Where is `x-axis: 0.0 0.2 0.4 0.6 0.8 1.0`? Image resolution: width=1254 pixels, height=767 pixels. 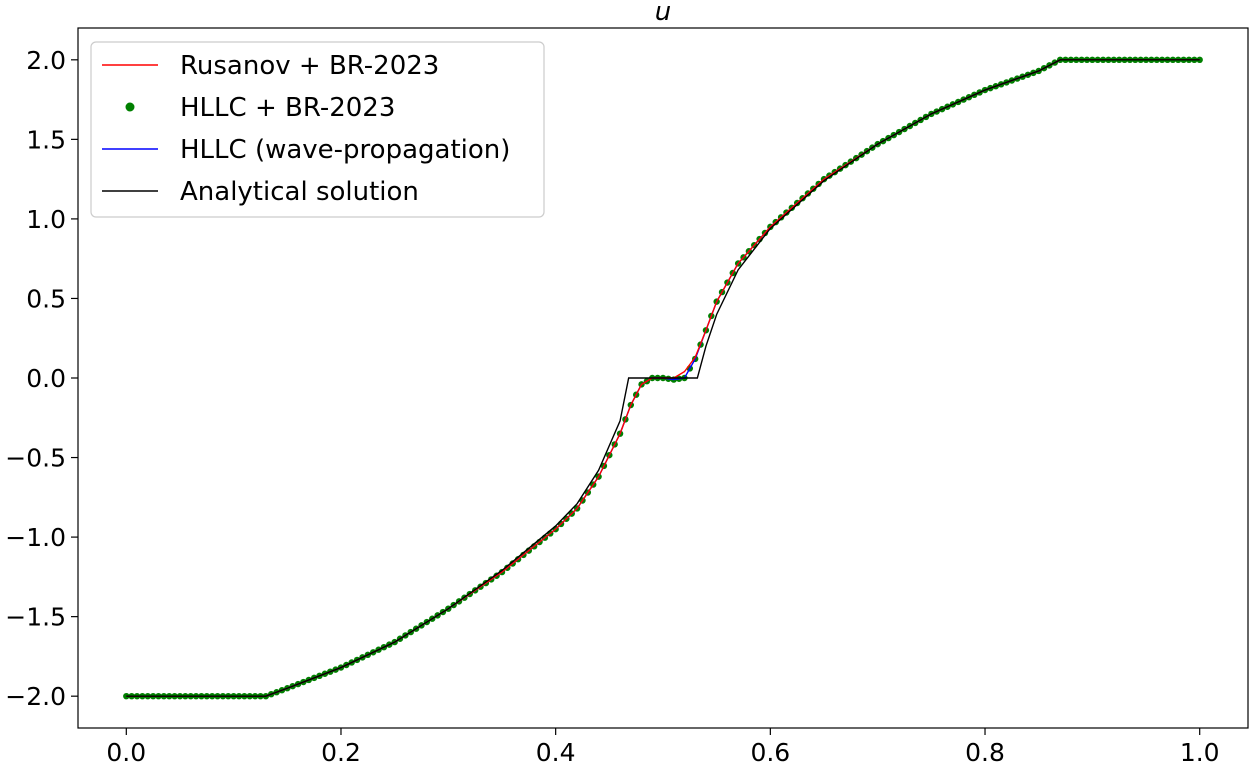 x-axis: 0.0 0.2 0.4 0.6 0.8 1.0 is located at coordinates (663, 747).